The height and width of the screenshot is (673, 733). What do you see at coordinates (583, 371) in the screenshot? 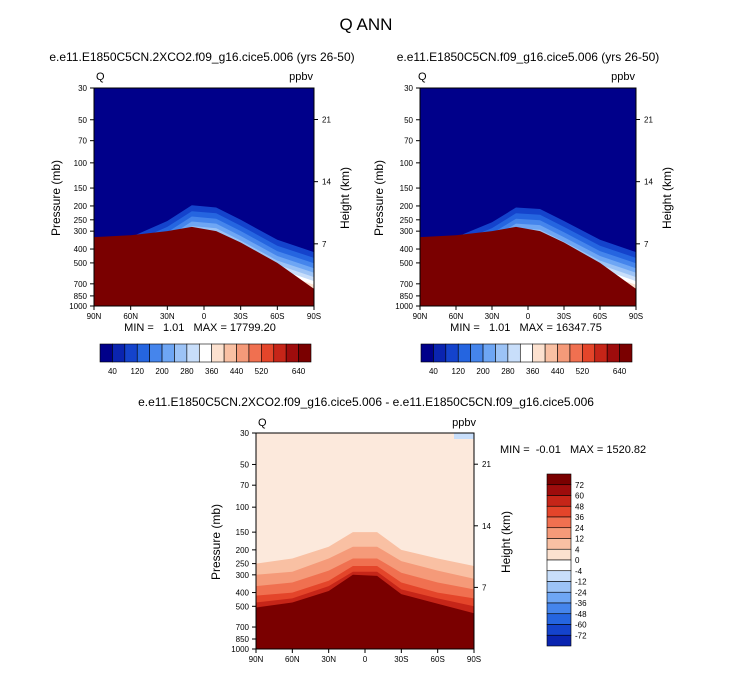
I see `colorbar-label: 520` at bounding box center [583, 371].